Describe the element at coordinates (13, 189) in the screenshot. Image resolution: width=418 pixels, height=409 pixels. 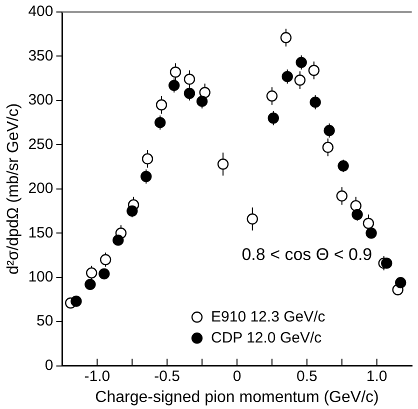
I see `y-axis-title: d²σ/dpdΩ (mb/sr GeV/c)` at that location.